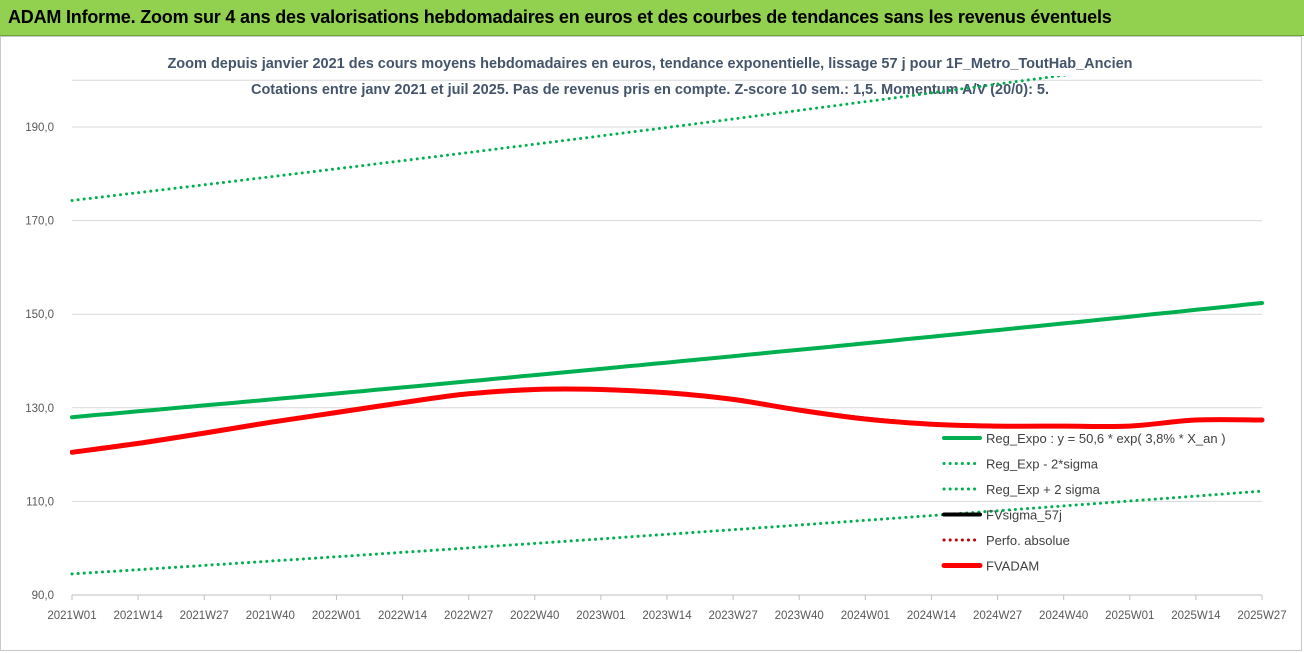 This screenshot has width=1304, height=653. I want to click on x-tick-label: 2022W01, so click(336, 616).